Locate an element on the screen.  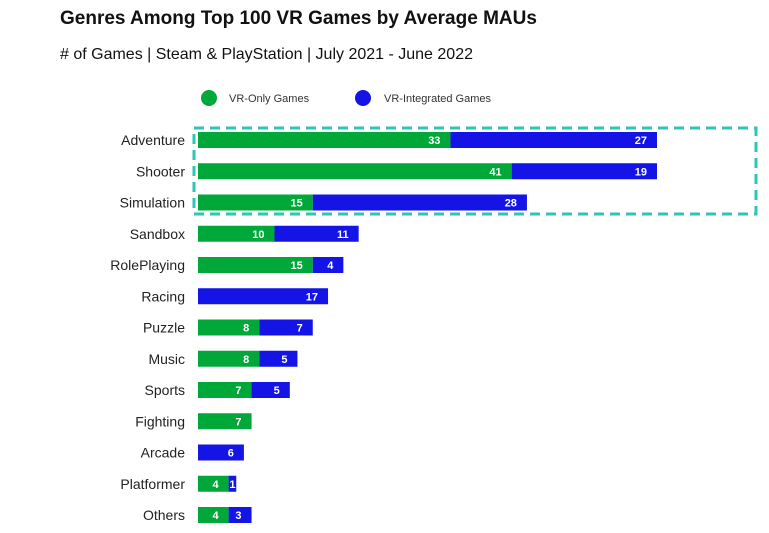
data-label-adventure-vr-integrated: 27 is located at coordinates (641, 141).